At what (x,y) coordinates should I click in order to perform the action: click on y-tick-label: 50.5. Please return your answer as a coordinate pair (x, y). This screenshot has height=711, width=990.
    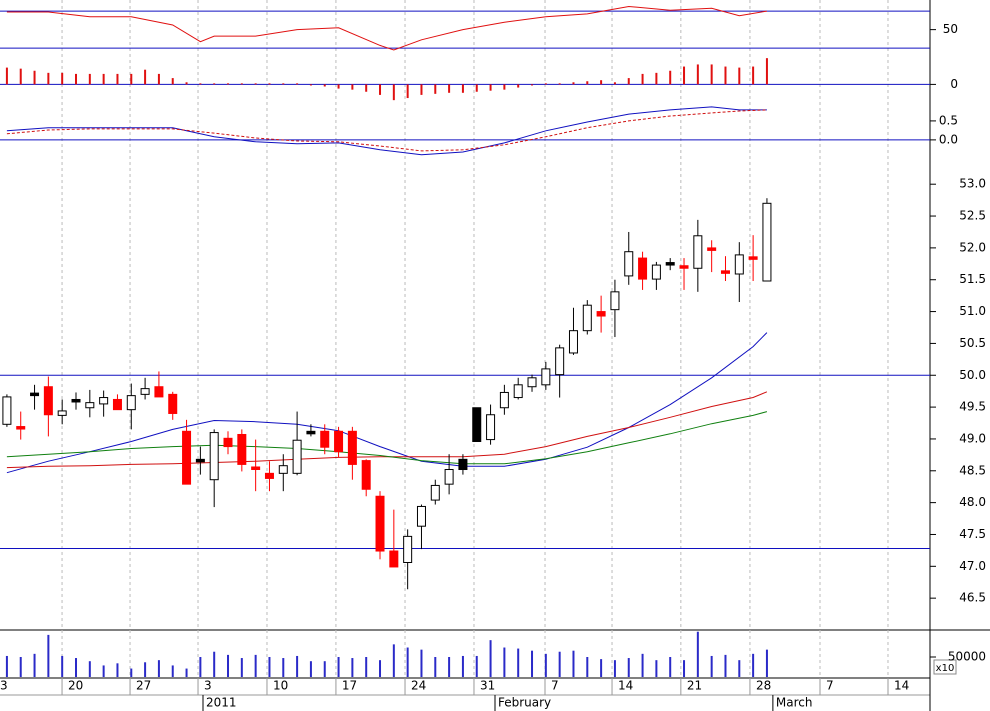
    Looking at the image, I should click on (972, 343).